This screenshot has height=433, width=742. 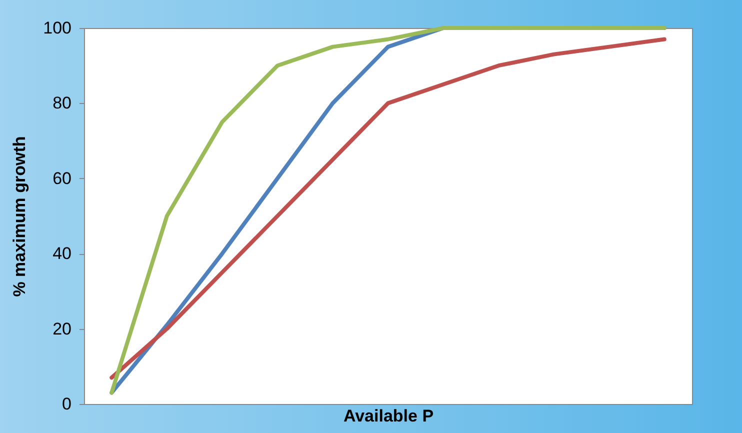 What do you see at coordinates (62, 103) in the screenshot?
I see `y-tick-label: 80` at bounding box center [62, 103].